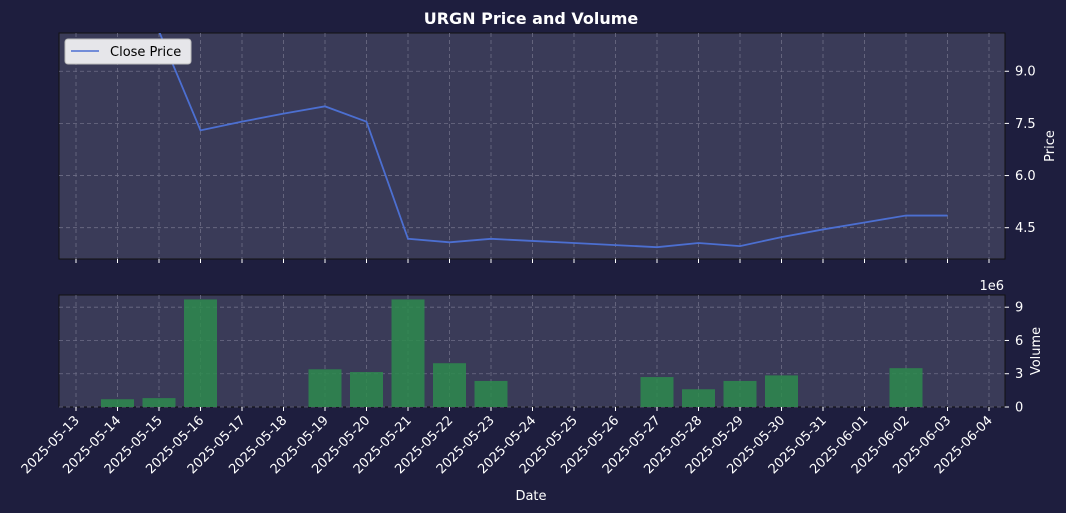  I want to click on legend: Close Price, so click(128, 51).